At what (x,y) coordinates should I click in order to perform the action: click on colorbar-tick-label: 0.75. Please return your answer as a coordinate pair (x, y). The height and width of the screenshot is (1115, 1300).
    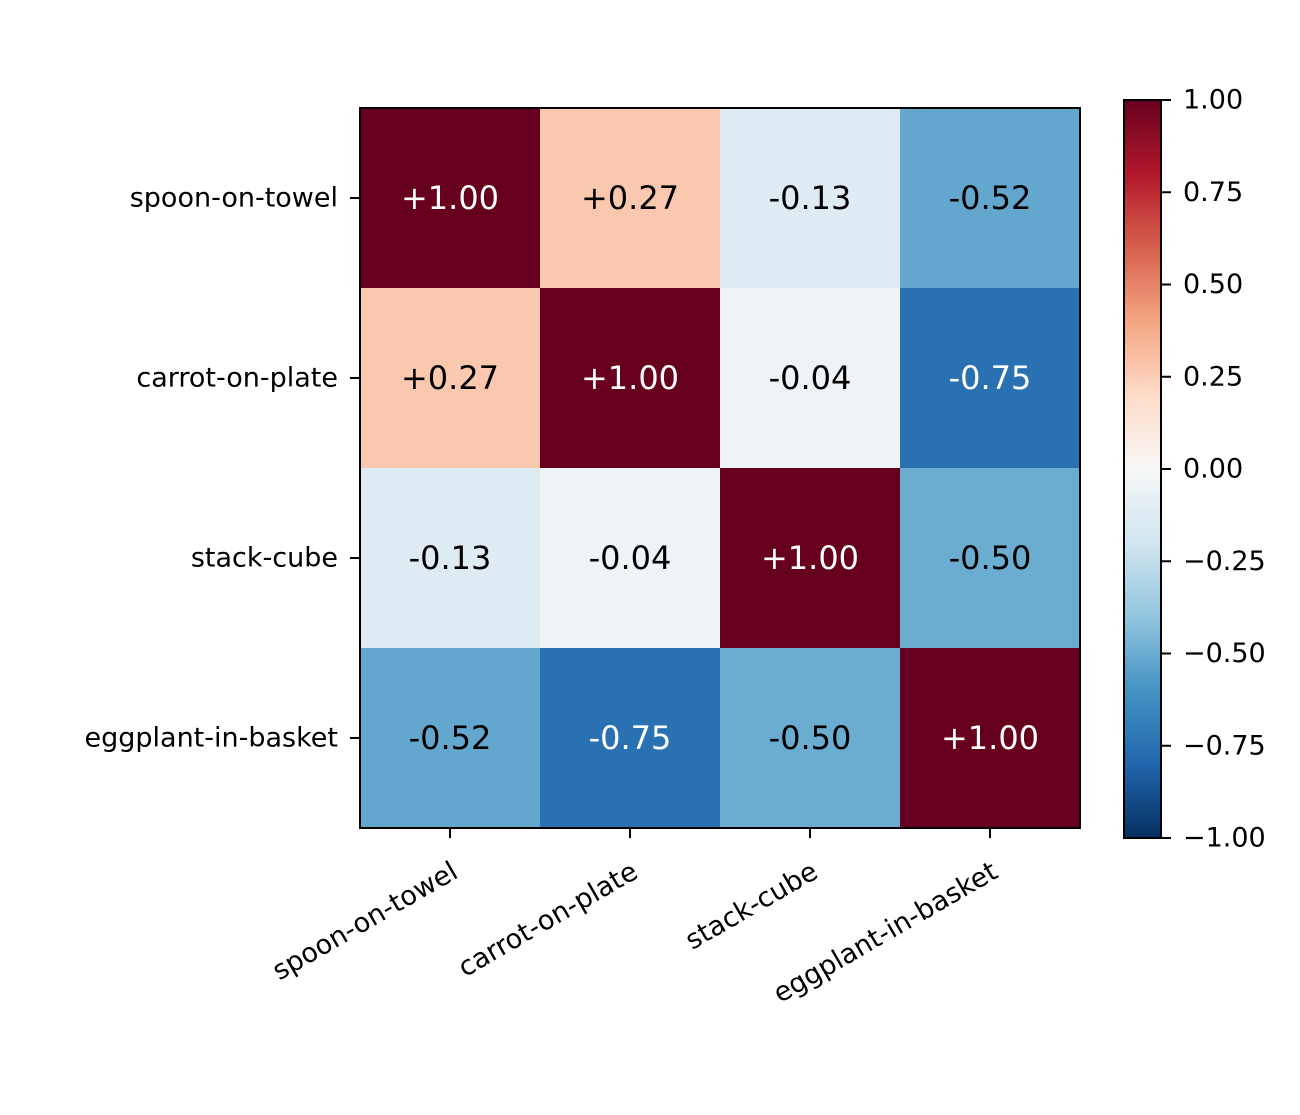
    Looking at the image, I should click on (1213, 192).